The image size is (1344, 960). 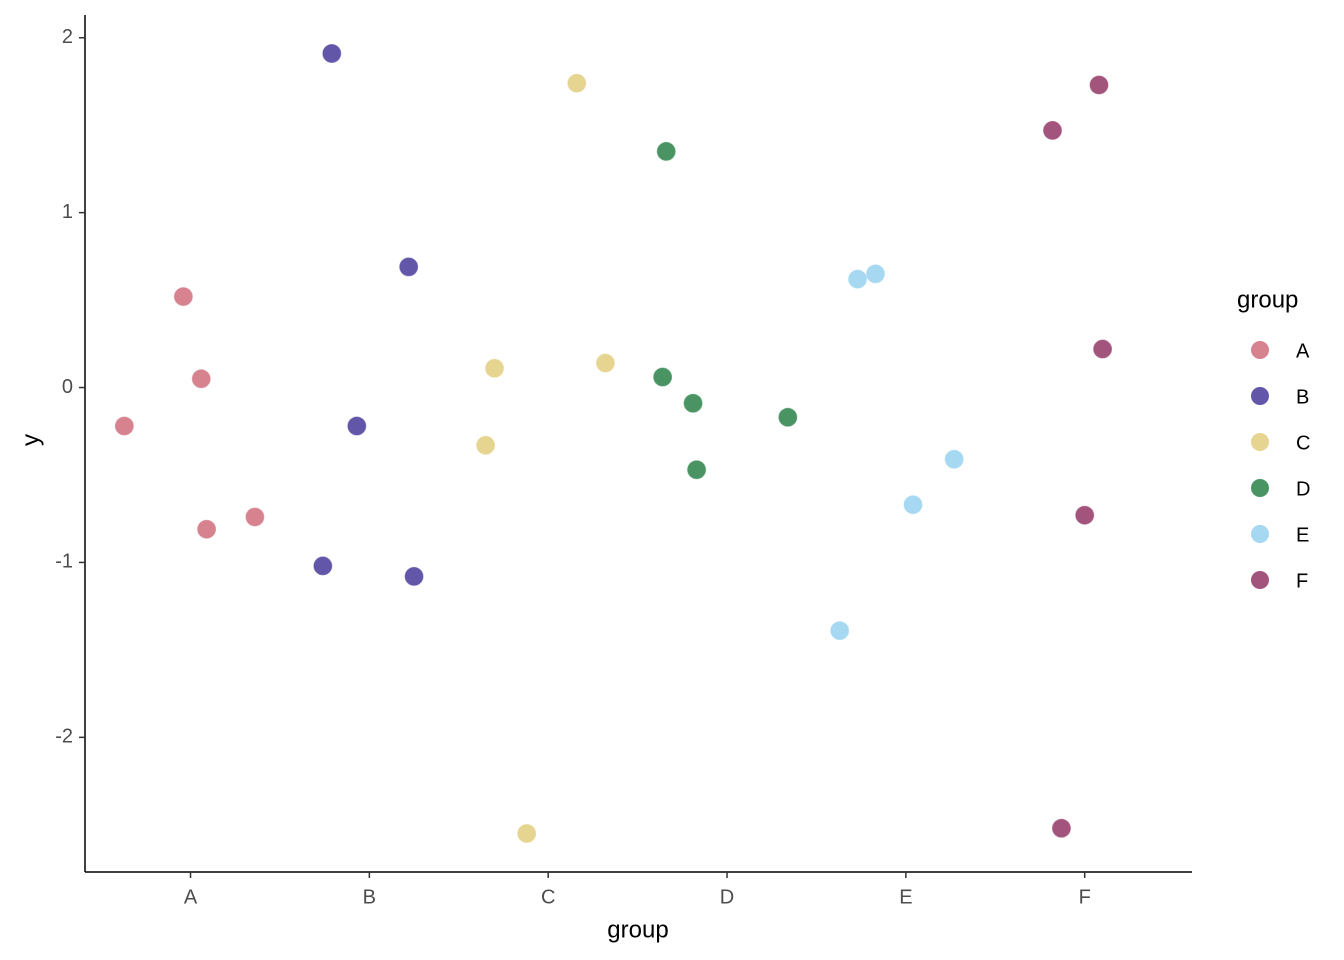 I want to click on y-tick-label: -2, so click(x=64, y=737).